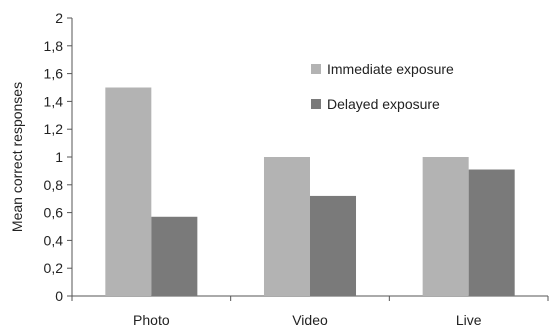 The height and width of the screenshot is (331, 551). Describe the element at coordinates (174, 256) in the screenshot. I see `bar-delayed-photo` at that location.